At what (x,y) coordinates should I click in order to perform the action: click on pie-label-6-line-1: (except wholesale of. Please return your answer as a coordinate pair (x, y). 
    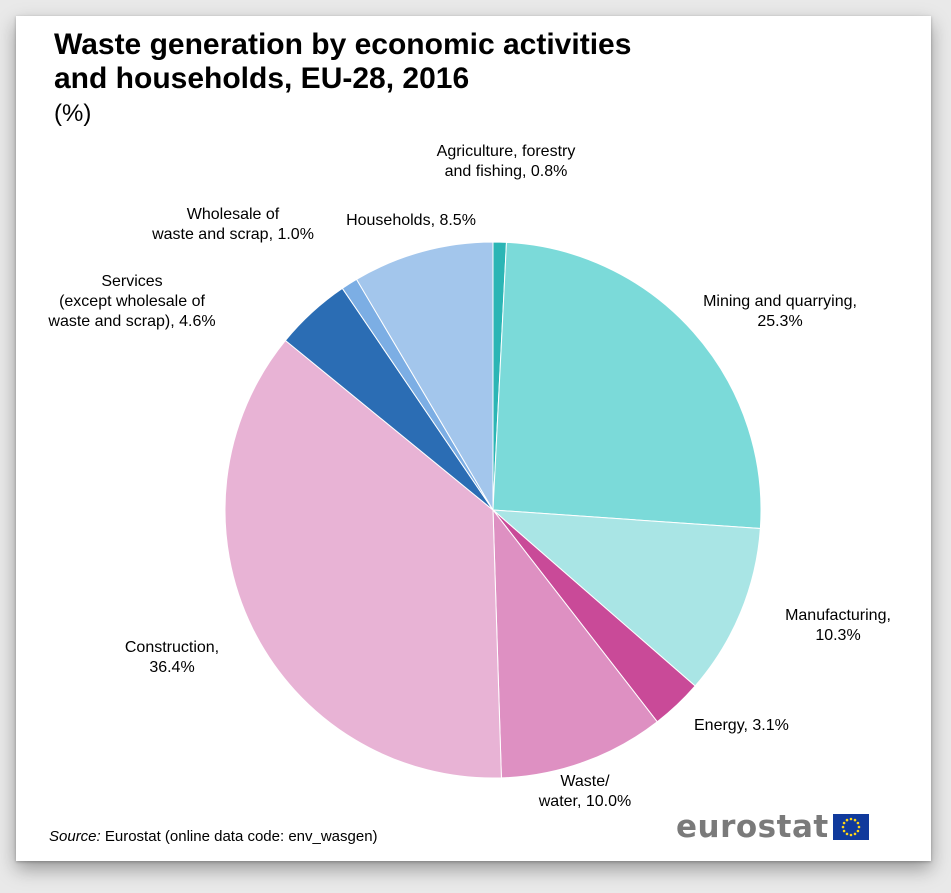
    Looking at the image, I should click on (132, 301).